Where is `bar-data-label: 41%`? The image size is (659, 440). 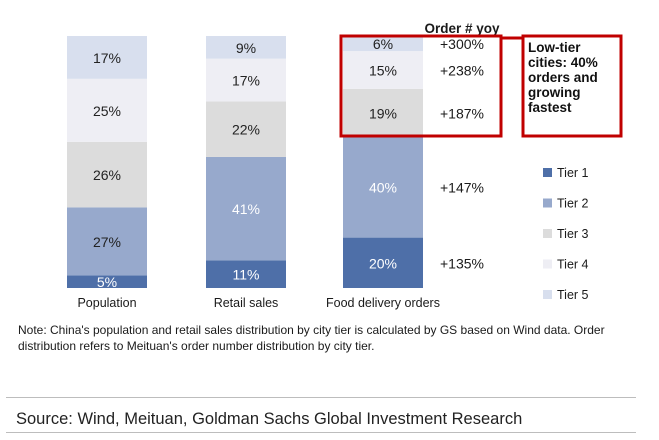
bar-data-label: 41% is located at coordinates (246, 209).